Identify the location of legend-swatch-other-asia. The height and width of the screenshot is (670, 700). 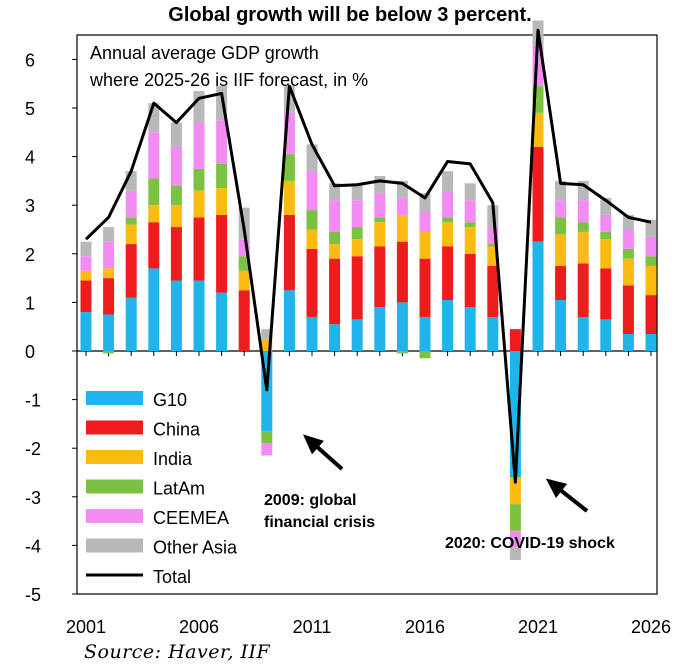
(114, 545).